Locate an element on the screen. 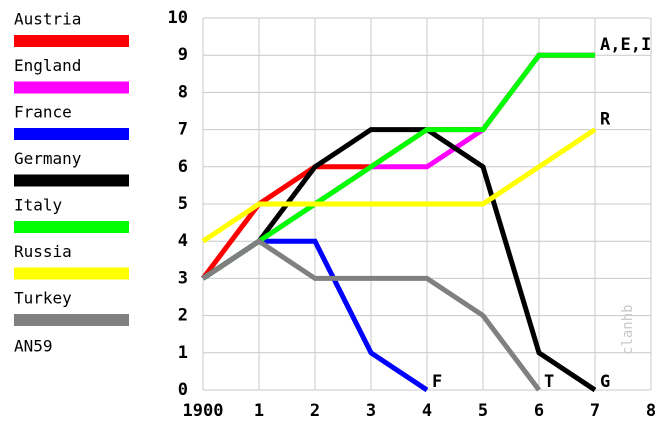 The width and height of the screenshot is (667, 425). end-label: F is located at coordinates (437, 382).